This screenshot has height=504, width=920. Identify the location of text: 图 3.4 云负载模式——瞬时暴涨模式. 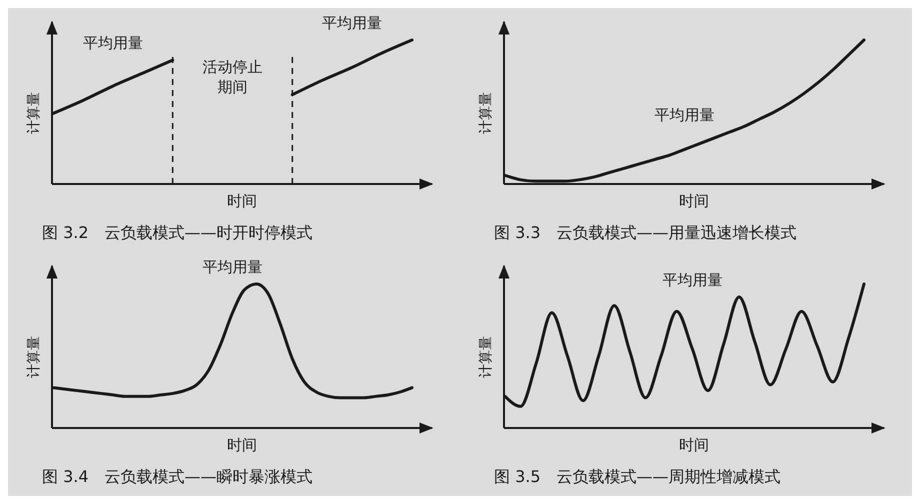
(177, 476).